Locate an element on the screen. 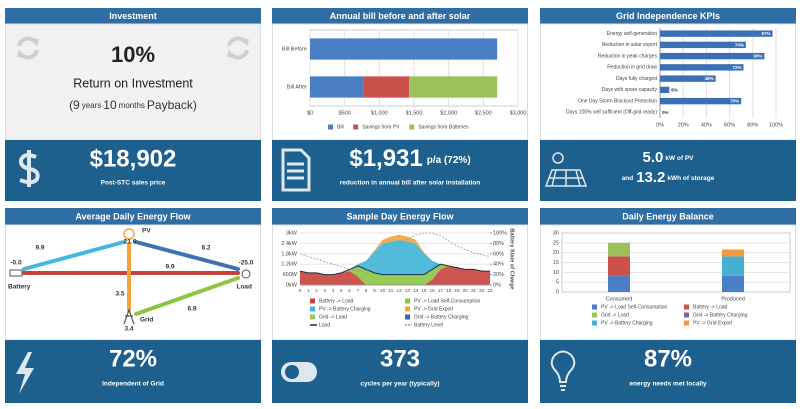  y2-tick-label: 20% is located at coordinates (498, 275).